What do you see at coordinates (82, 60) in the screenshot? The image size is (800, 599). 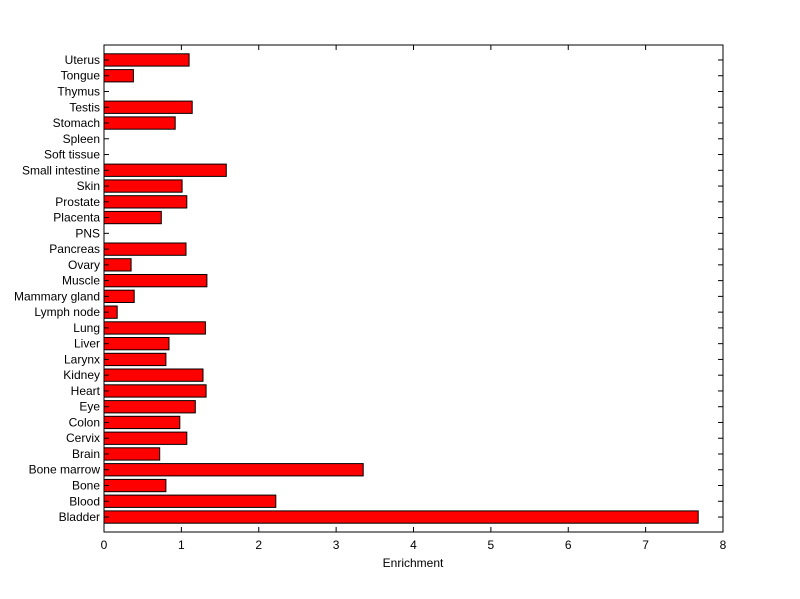 I see `y-tick-label: Uterus` at bounding box center [82, 60].